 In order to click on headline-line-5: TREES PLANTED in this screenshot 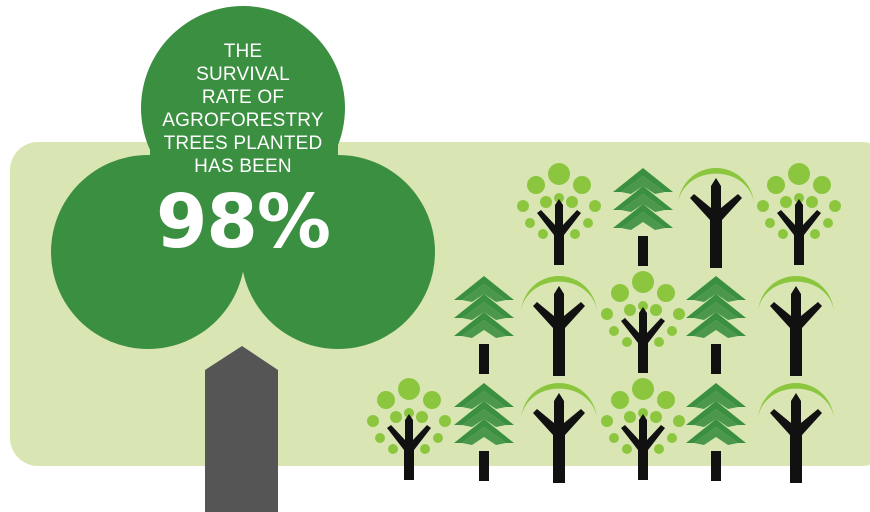, I will do `click(243, 143)`.